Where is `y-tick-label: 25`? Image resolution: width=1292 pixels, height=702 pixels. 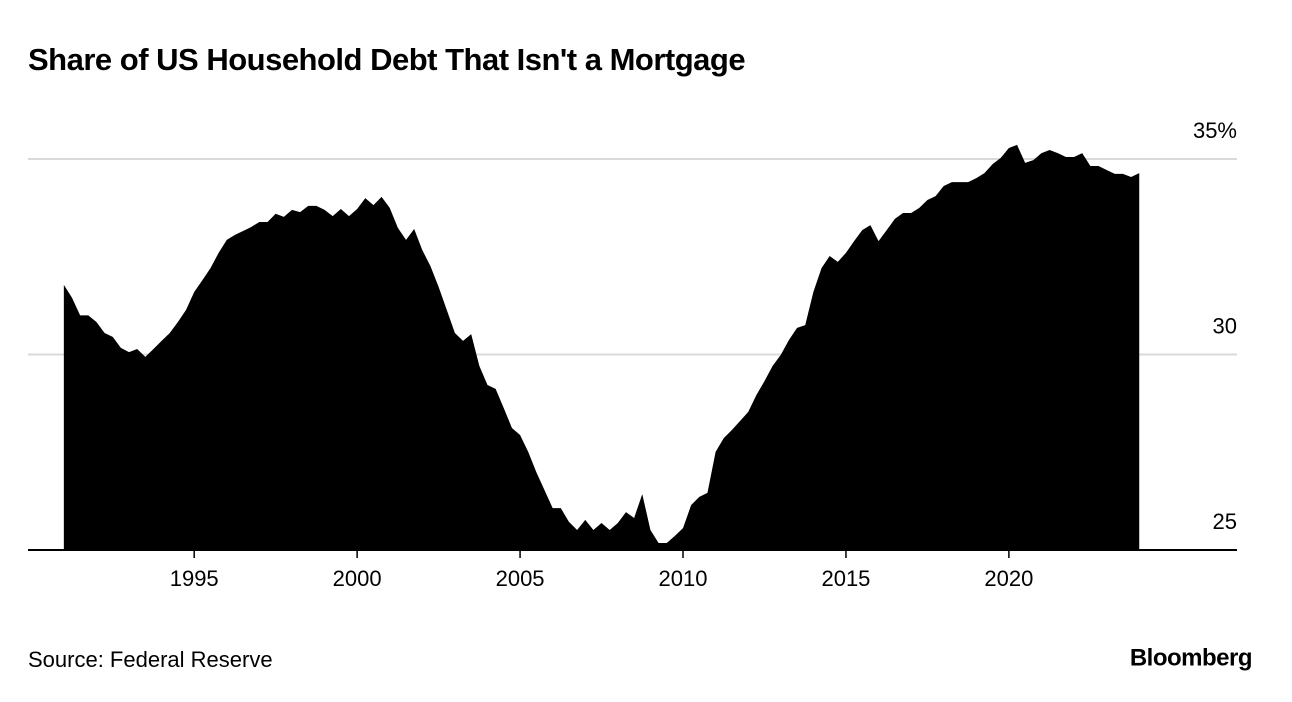
y-tick-label: 25 is located at coordinates (1225, 521).